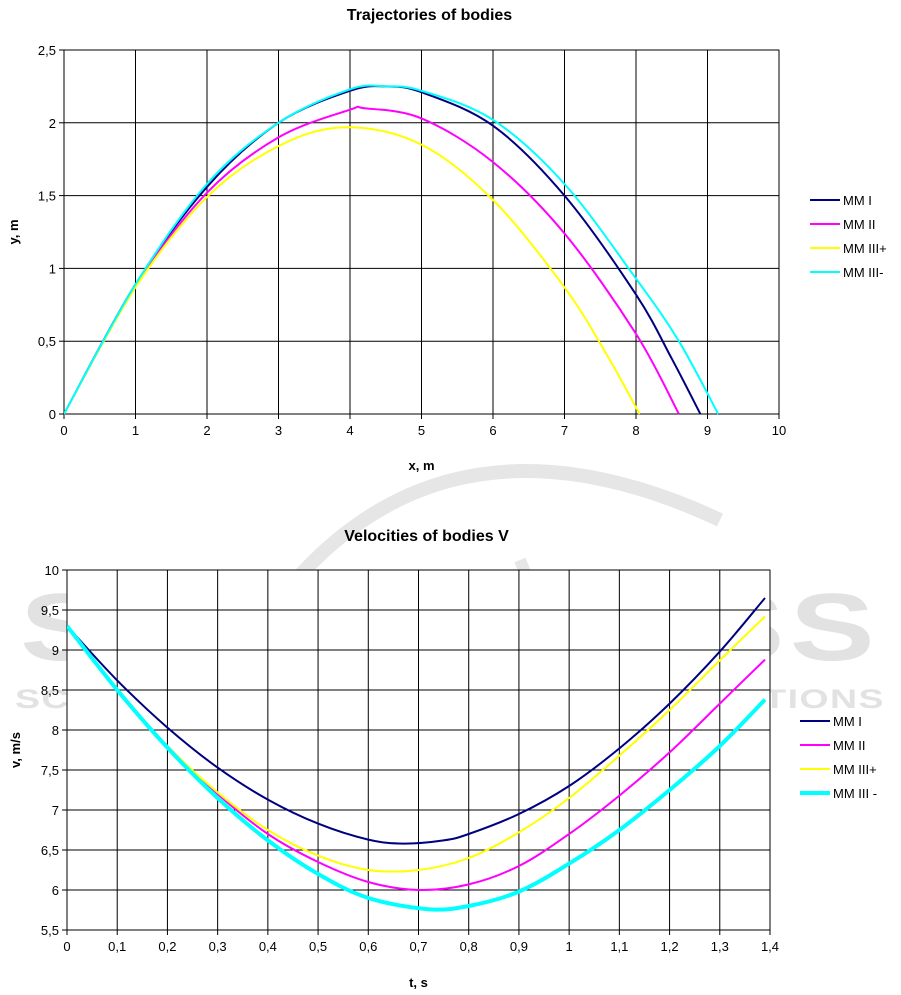 The width and height of the screenshot is (901, 995). Describe the element at coordinates (13, 231) in the screenshot. I see `y-axis-label: y, m` at that location.